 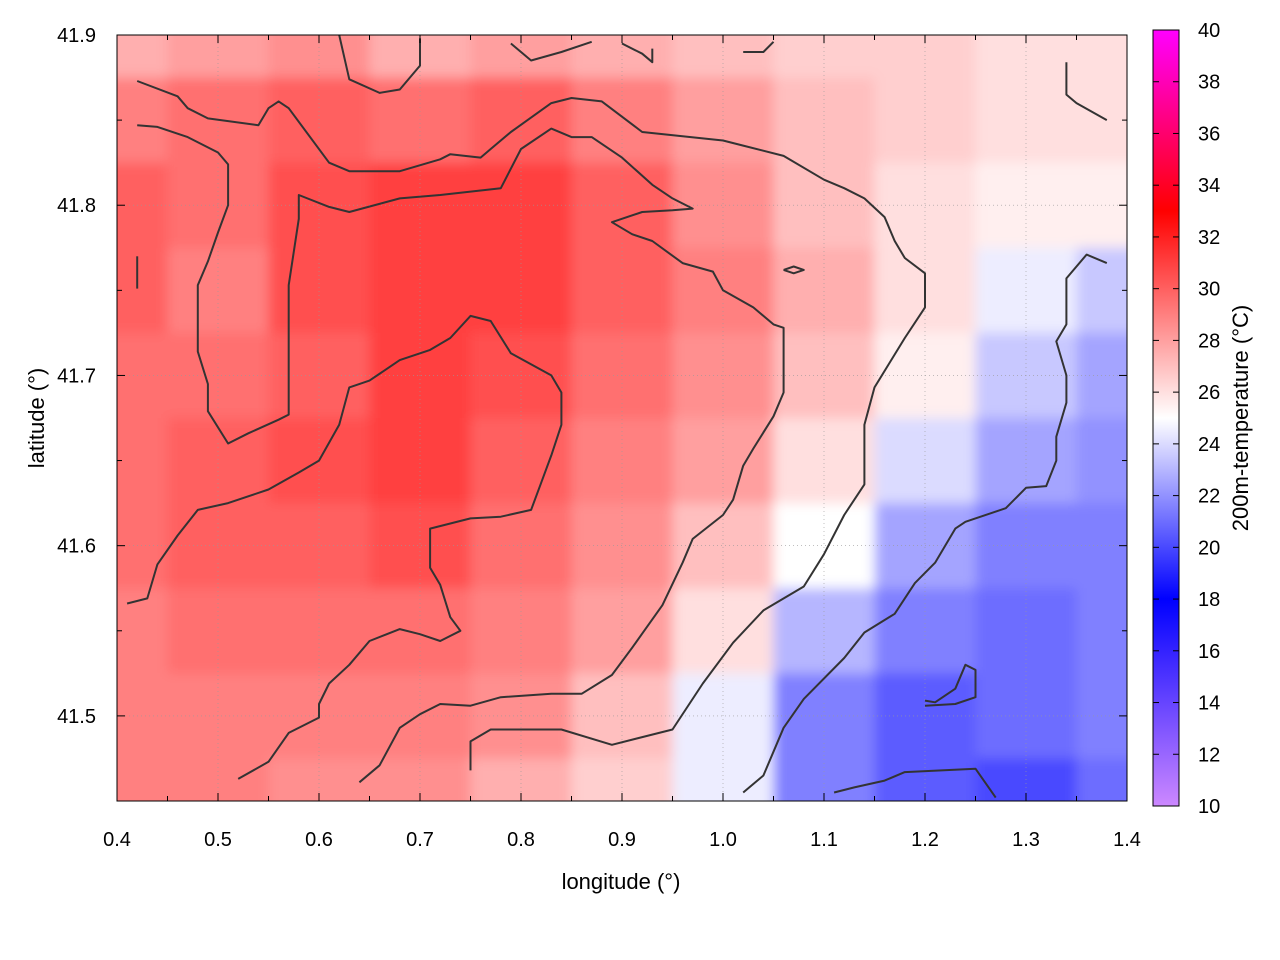 I want to click on colorbar-tick-label: 16, so click(x=1209, y=652).